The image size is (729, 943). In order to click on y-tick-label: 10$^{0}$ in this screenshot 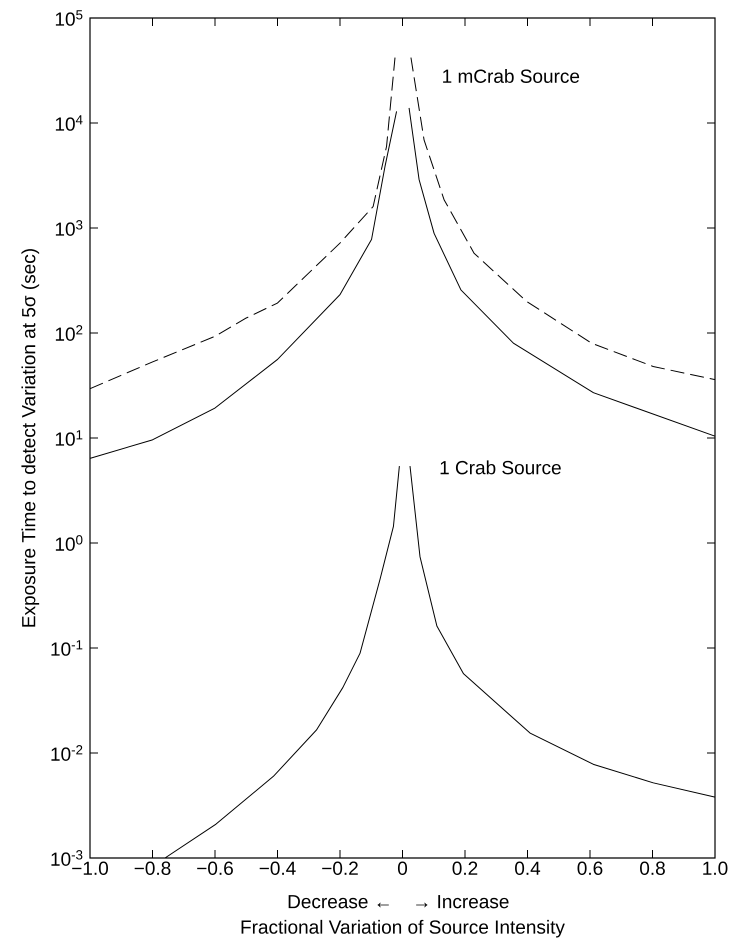, I will do `click(69, 543)`.